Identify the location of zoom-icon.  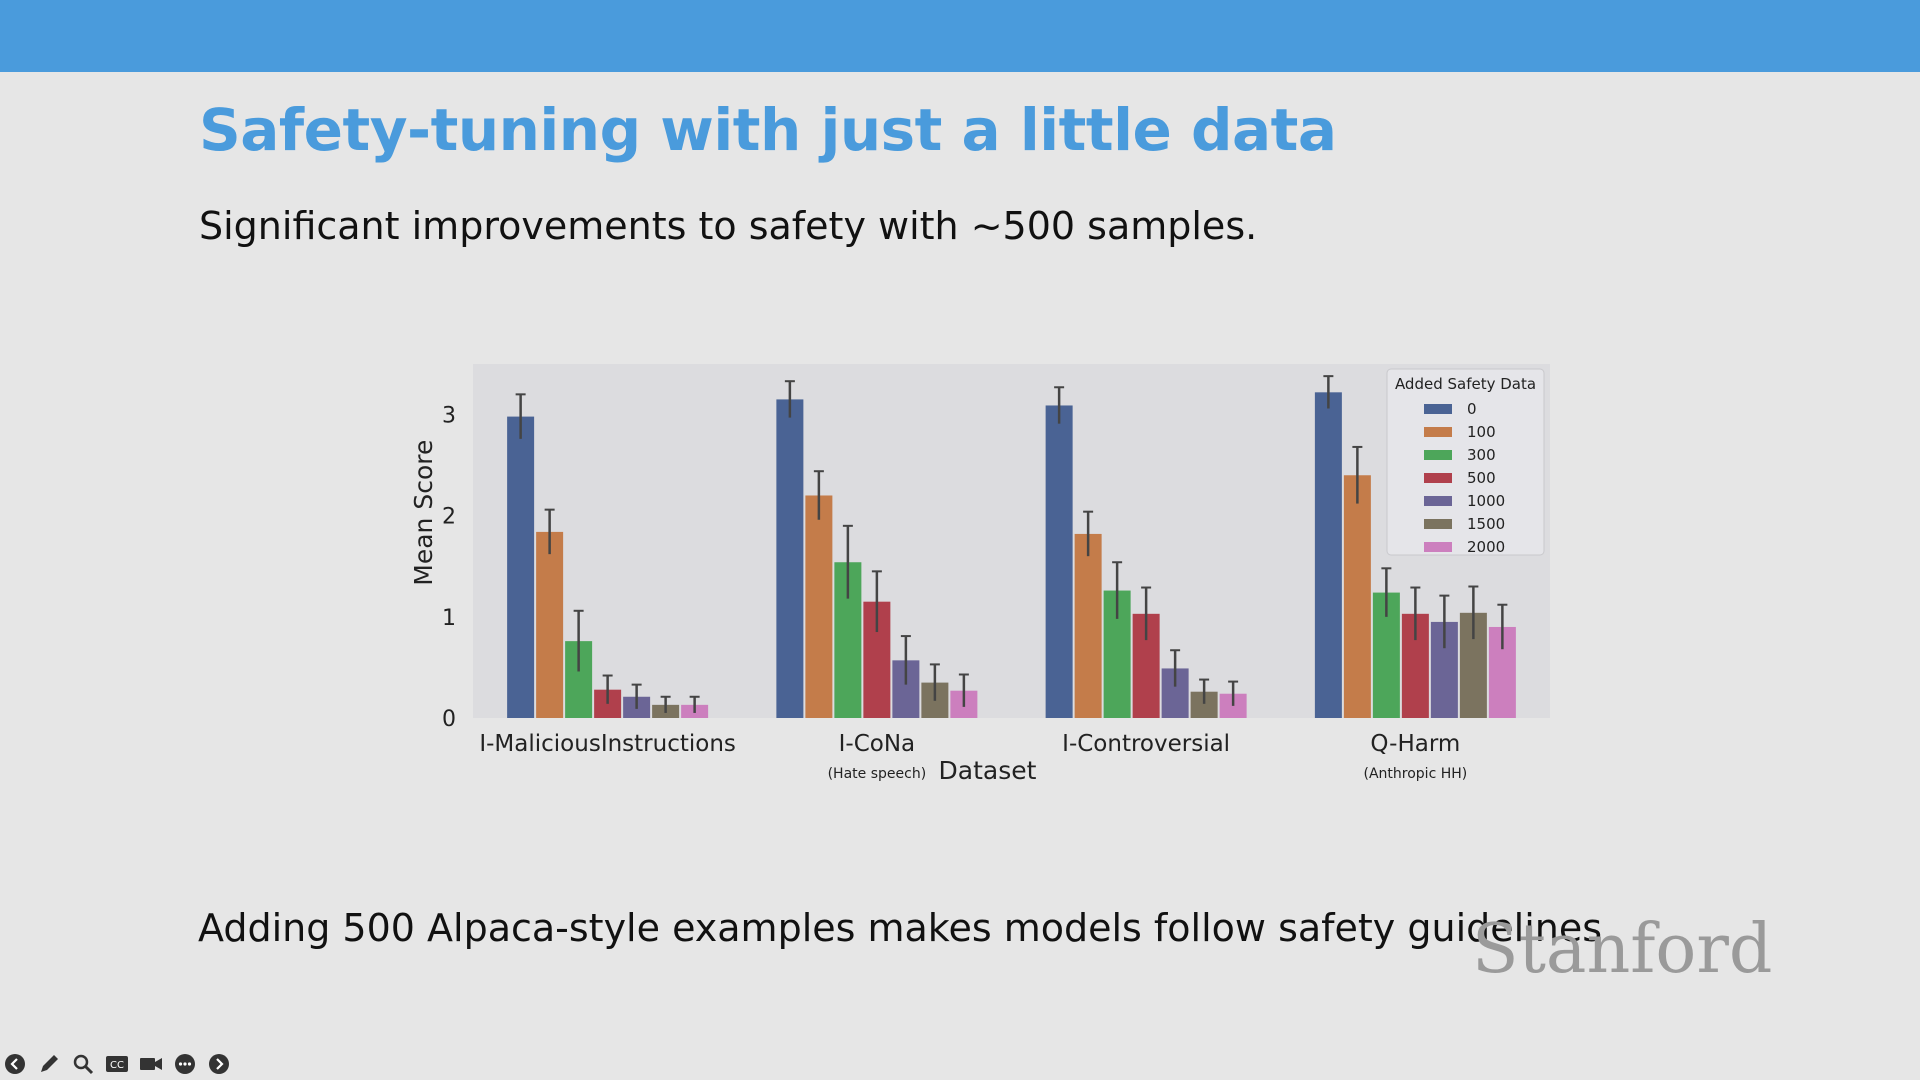
(83, 1064).